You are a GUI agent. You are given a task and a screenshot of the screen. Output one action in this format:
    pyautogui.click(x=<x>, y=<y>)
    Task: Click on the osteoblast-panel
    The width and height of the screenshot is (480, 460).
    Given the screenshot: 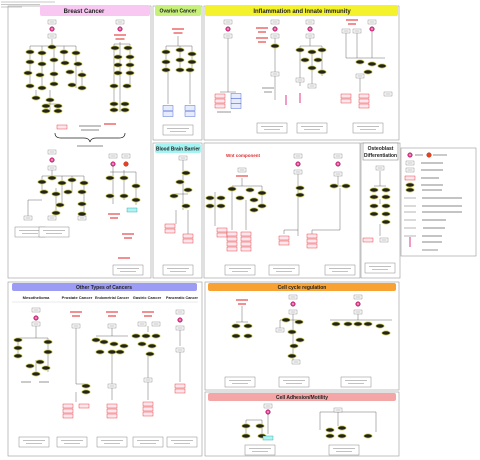 What is the action you would take?
    pyautogui.click(x=380, y=210)
    